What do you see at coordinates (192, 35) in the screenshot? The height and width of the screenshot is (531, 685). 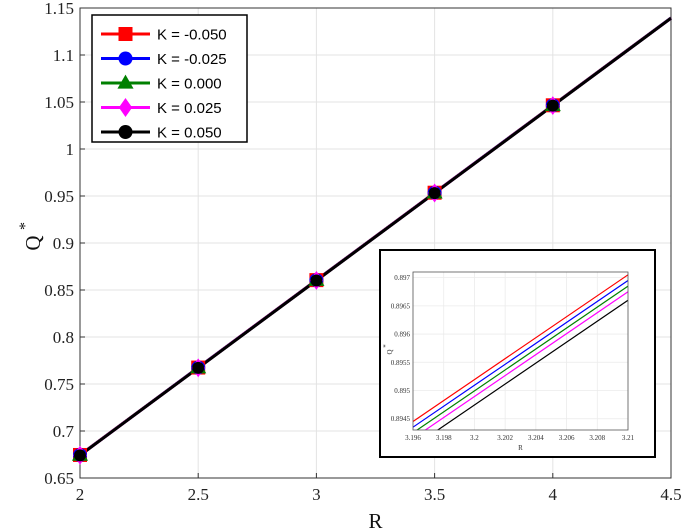 I see `legend-entry-1: K = -0.050` at bounding box center [192, 35].